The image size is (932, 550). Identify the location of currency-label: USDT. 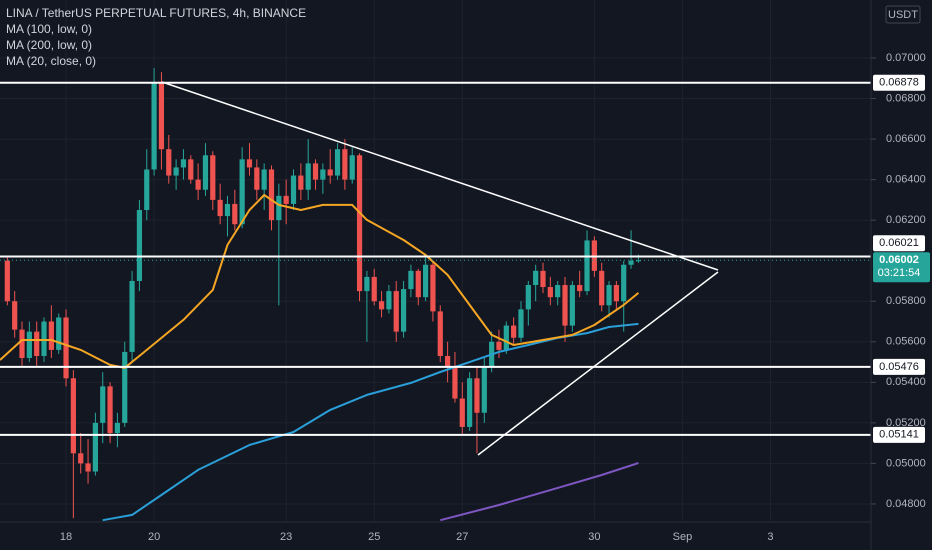
(903, 15).